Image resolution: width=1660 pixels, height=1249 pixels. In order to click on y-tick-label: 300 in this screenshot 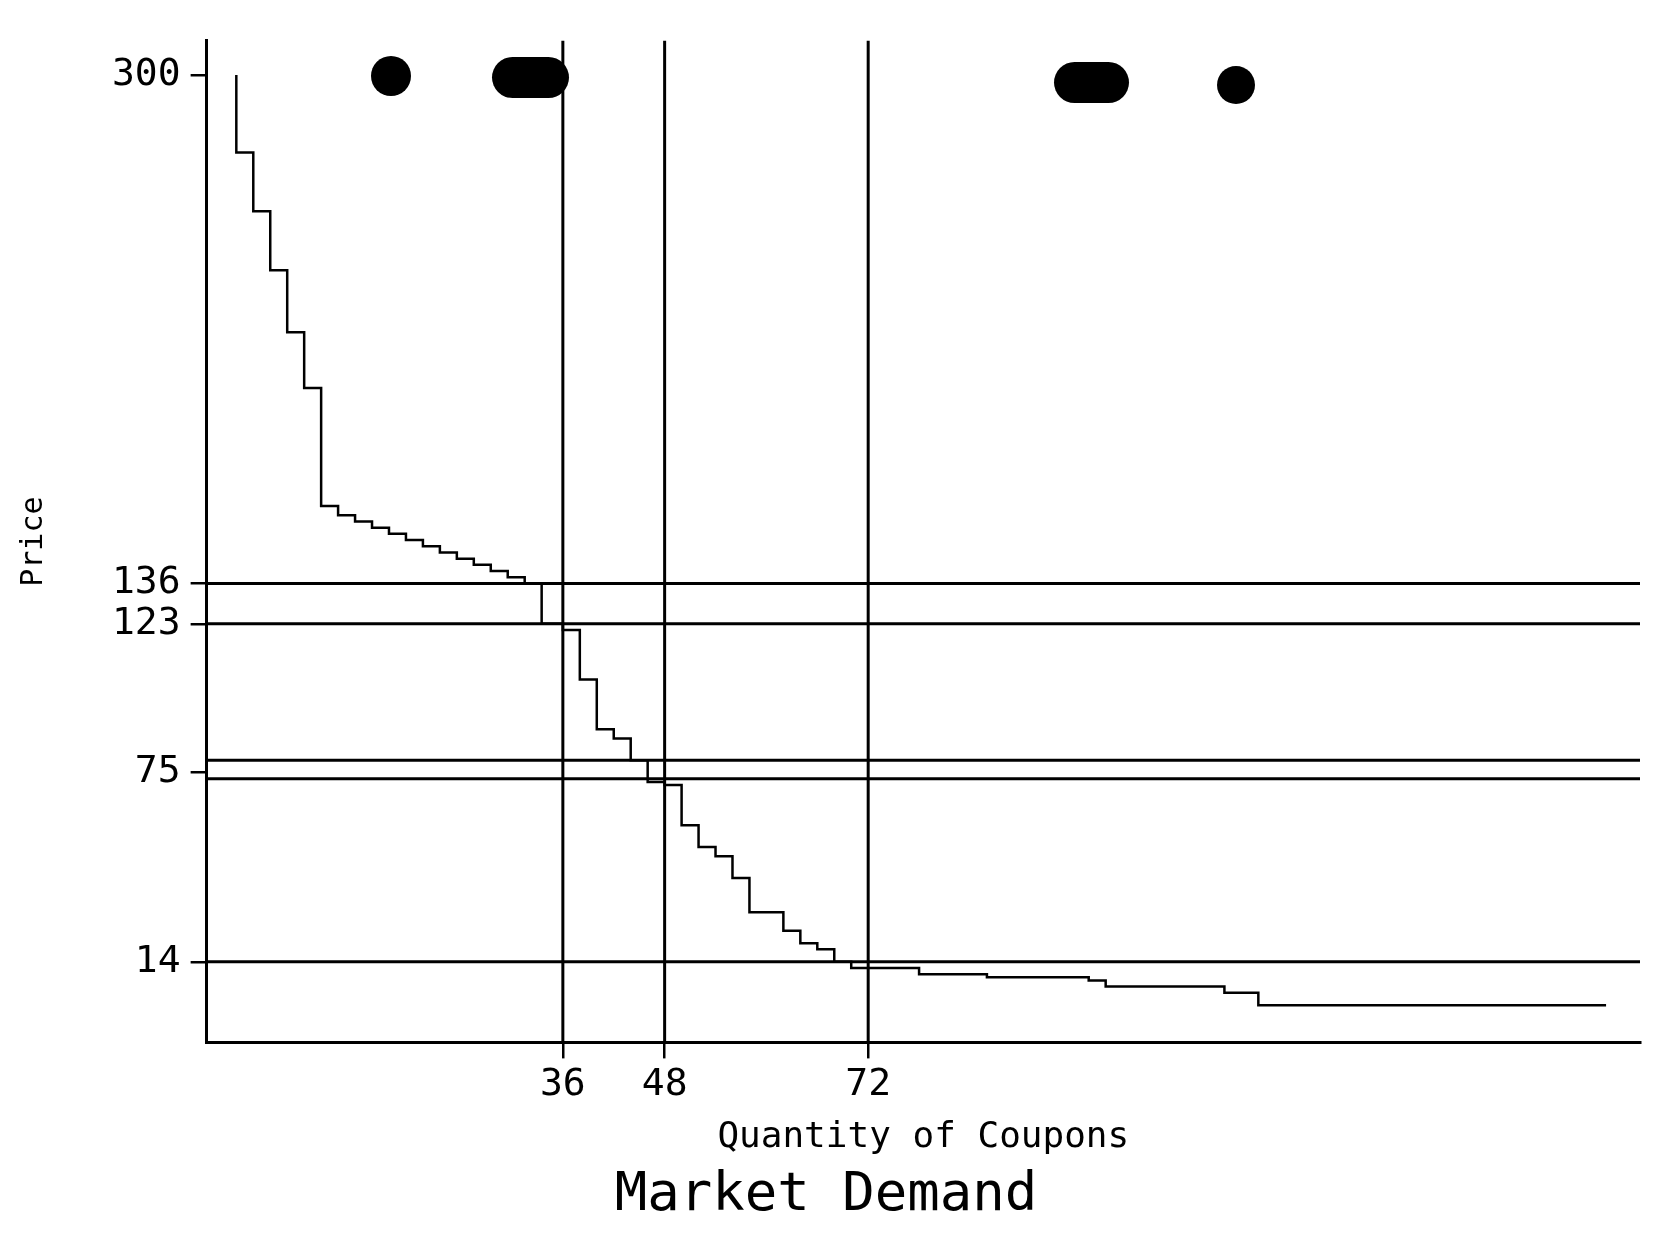, I will do `click(146, 71)`.